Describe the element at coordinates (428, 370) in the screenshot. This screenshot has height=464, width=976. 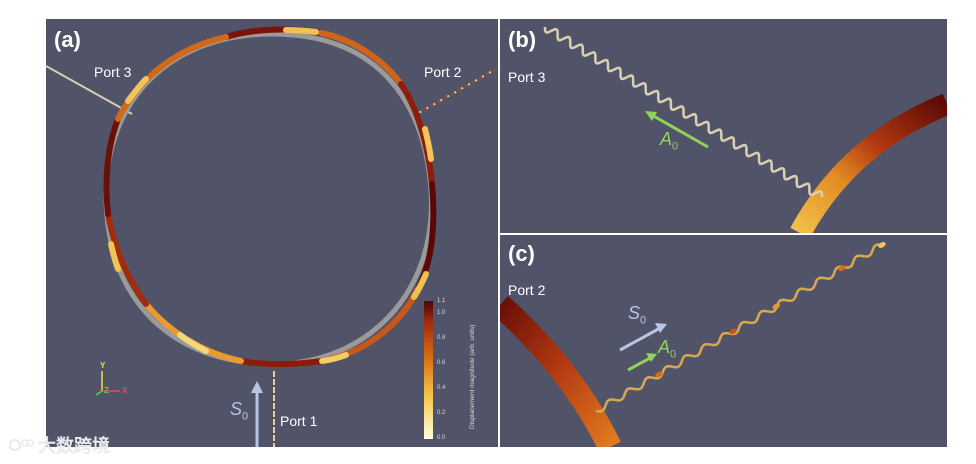
I see `colorbar` at that location.